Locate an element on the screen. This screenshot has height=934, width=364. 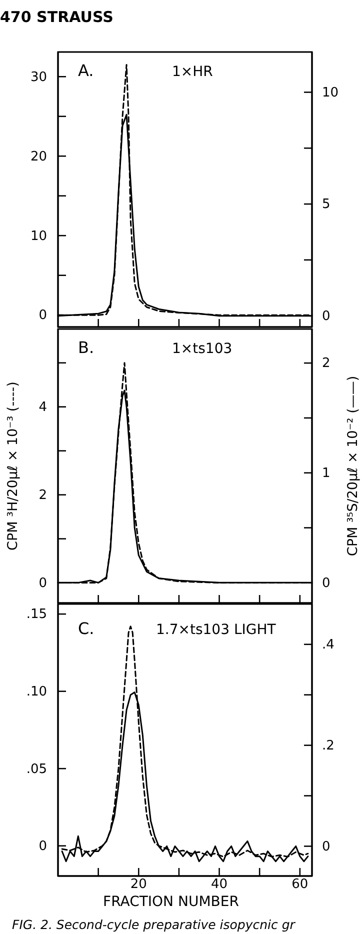
annotation: A. is located at coordinates (86, 70).